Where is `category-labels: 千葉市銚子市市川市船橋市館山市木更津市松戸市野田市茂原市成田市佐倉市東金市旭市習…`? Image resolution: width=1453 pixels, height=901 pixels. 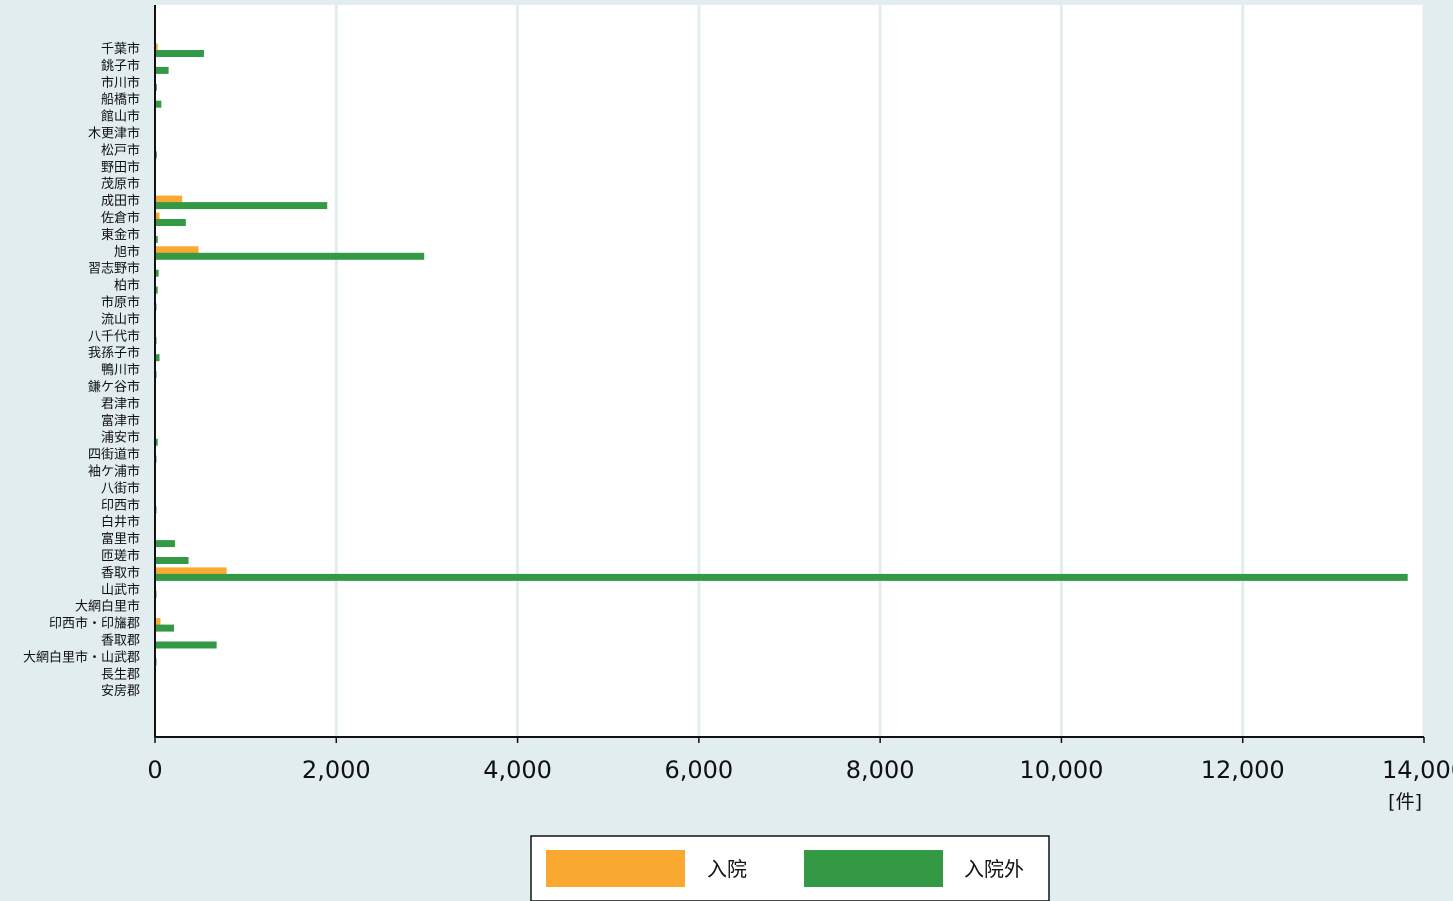
category-labels: 千葉市銚子市市川市船橋市館山市木更津市松戸市野田市茂原市成田市佐倉市東金市旭市習… is located at coordinates (81, 370).